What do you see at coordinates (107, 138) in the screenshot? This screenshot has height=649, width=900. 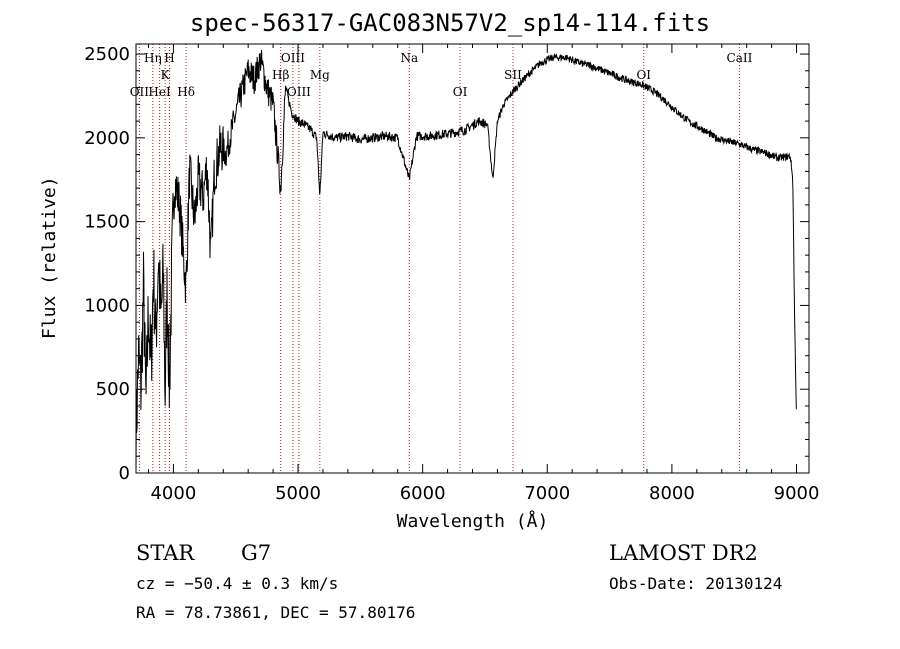 I see `y-tick-label: 2000` at bounding box center [107, 138].